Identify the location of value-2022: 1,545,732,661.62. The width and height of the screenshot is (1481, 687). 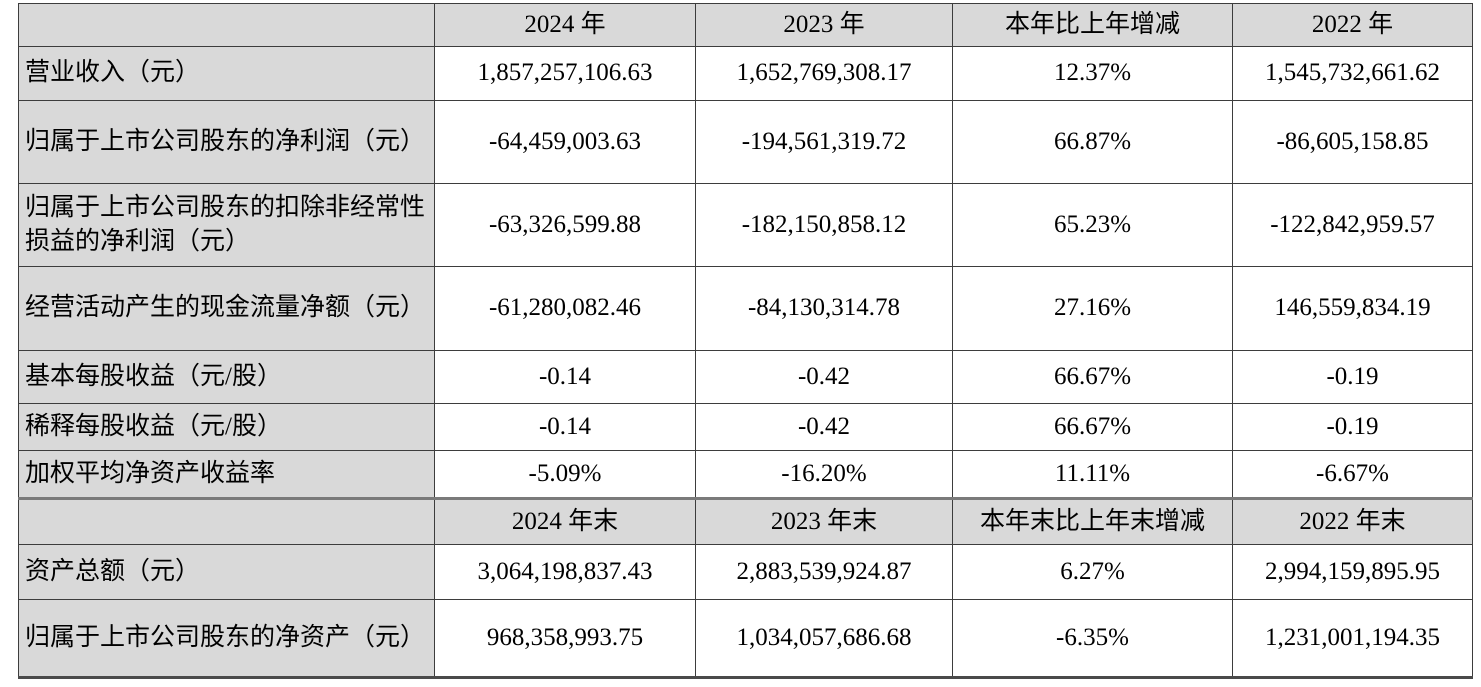
(1352, 73).